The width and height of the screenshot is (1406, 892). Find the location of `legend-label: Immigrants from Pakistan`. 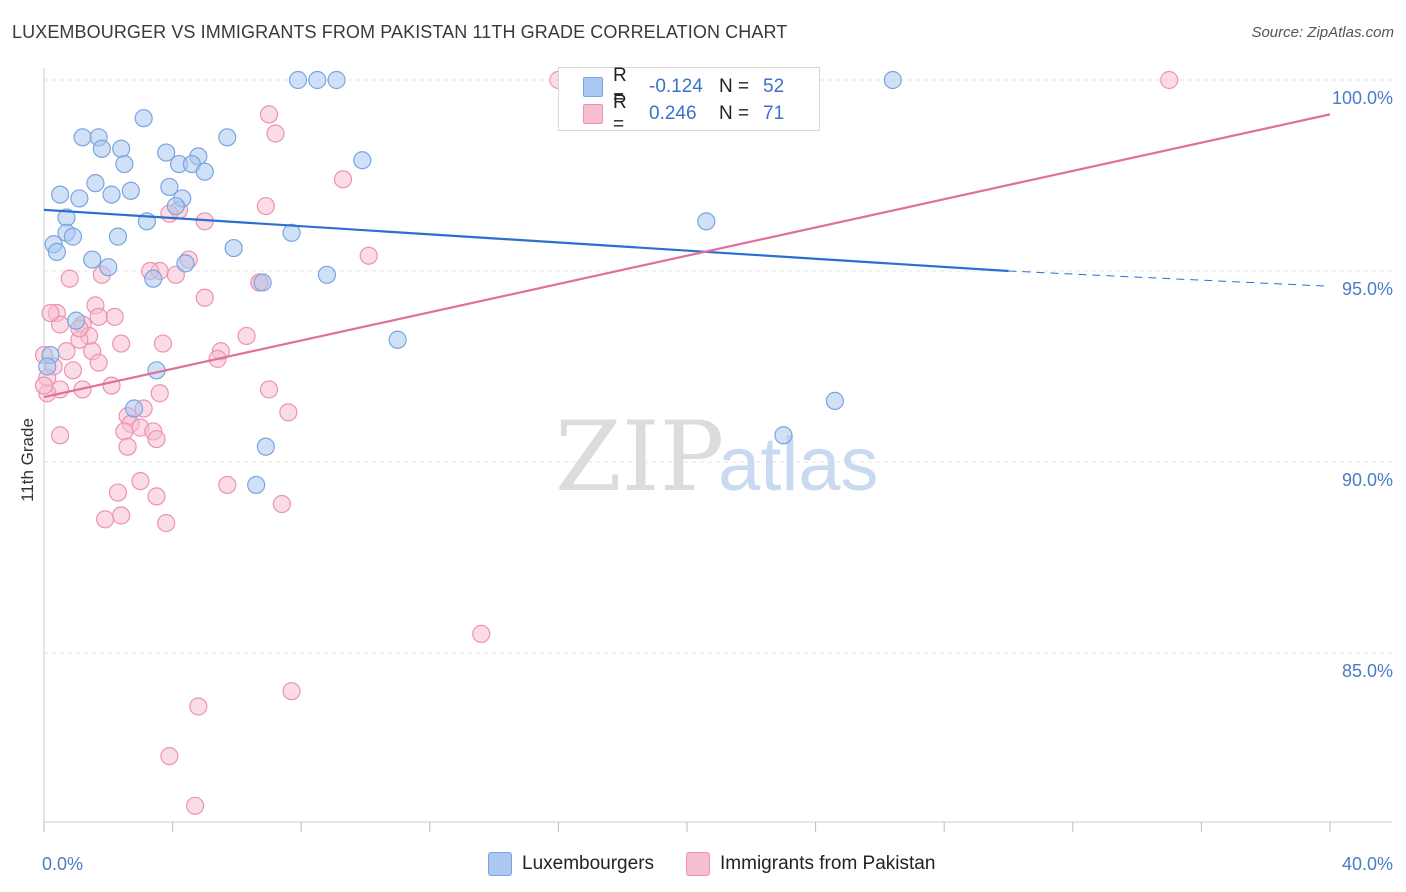

legend-label: Immigrants from Pakistan is located at coordinates (828, 863).